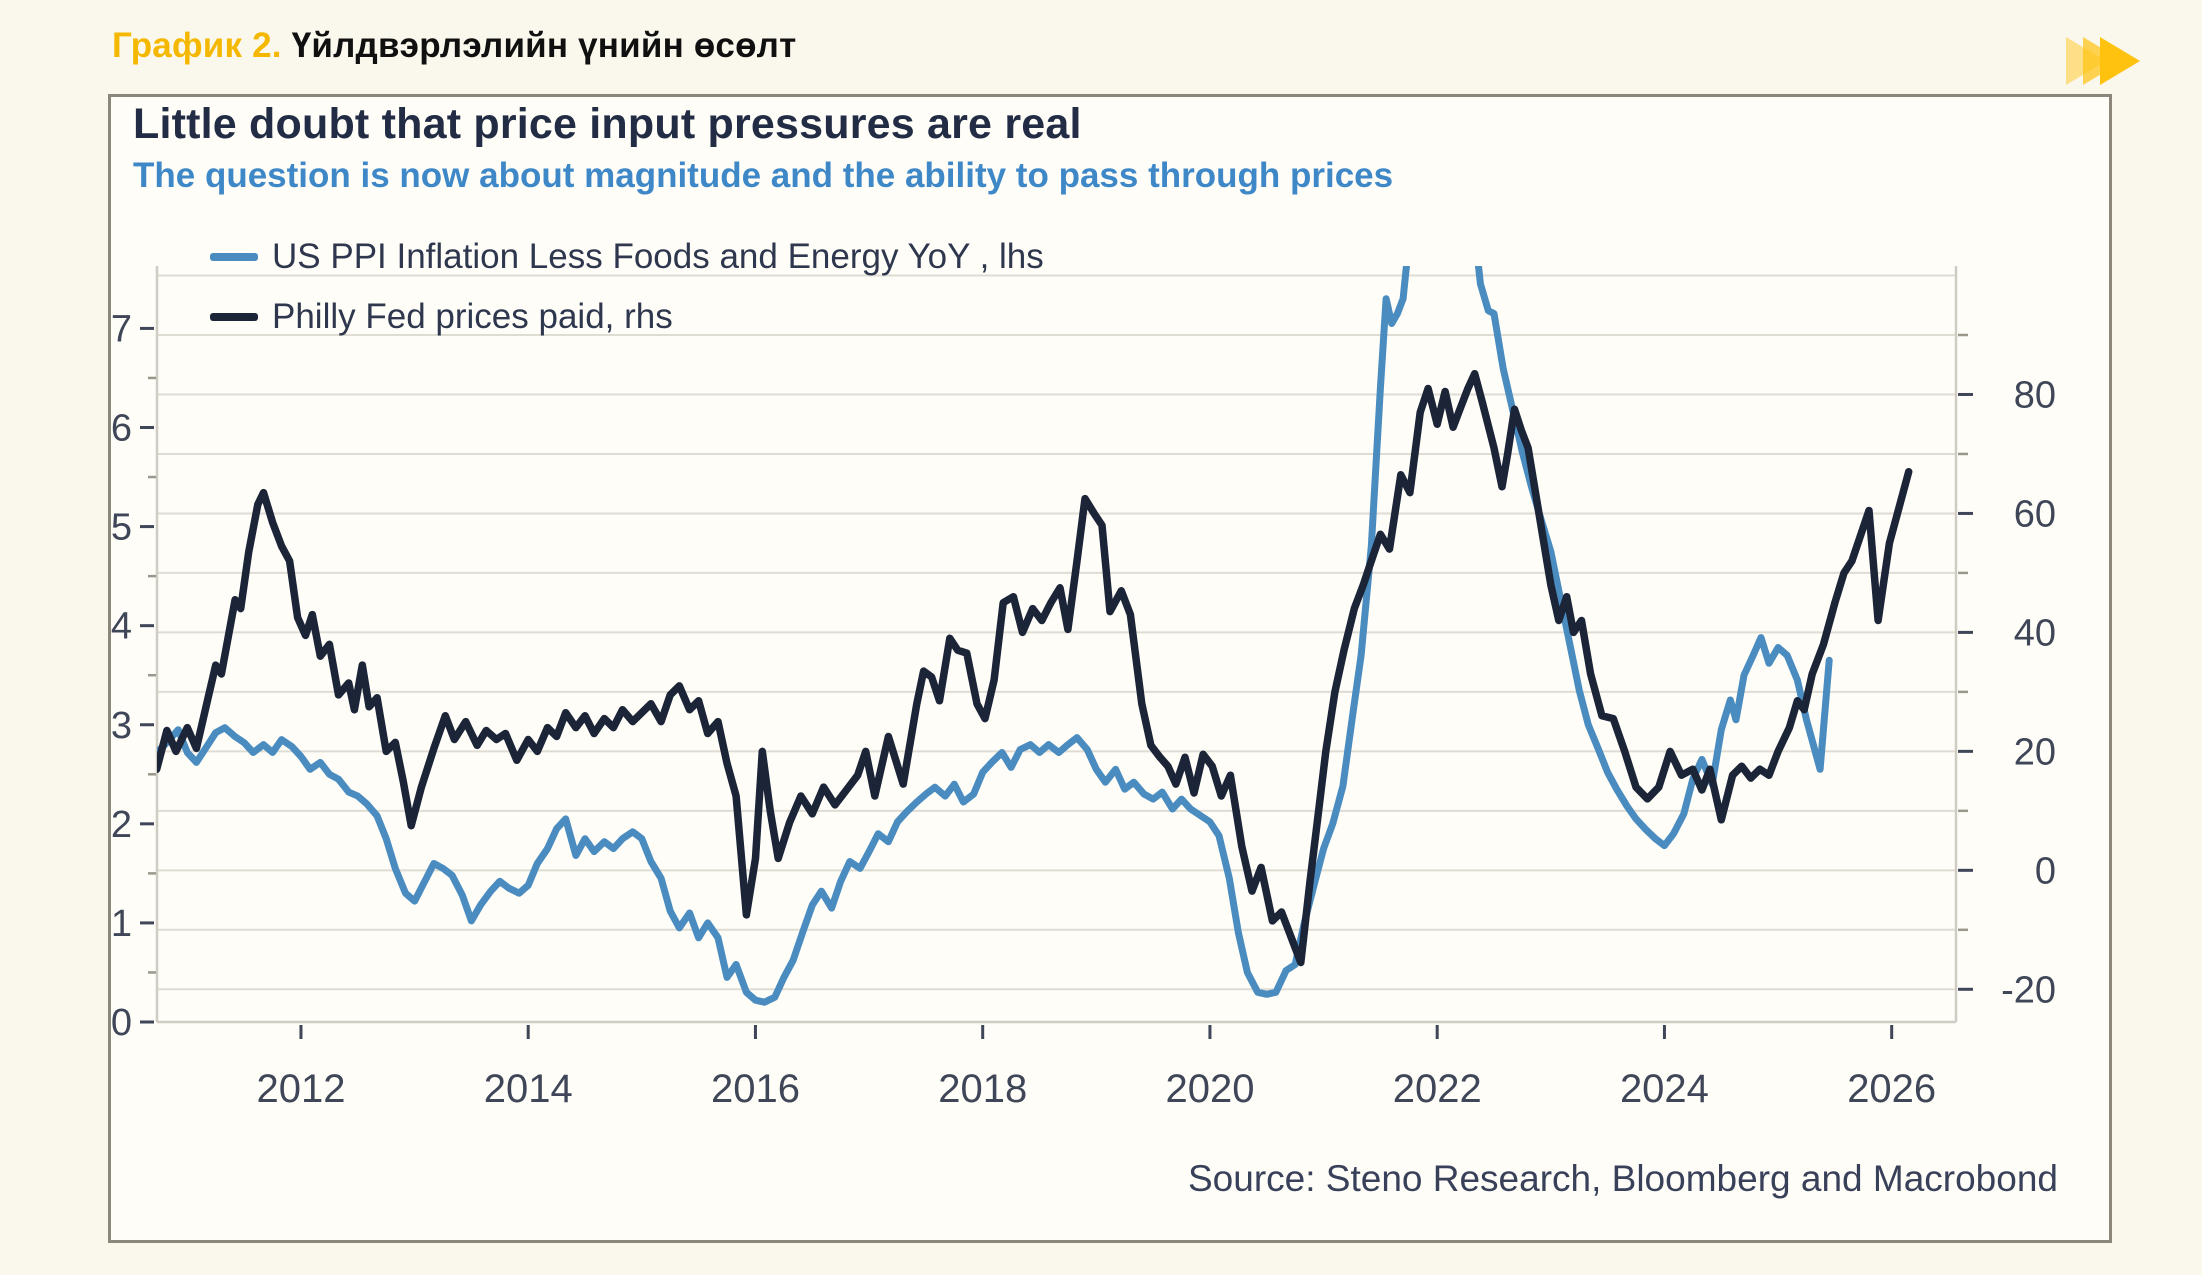 The image size is (2202, 1275). I want to click on left-axis-tick-label: 6, so click(121, 429).